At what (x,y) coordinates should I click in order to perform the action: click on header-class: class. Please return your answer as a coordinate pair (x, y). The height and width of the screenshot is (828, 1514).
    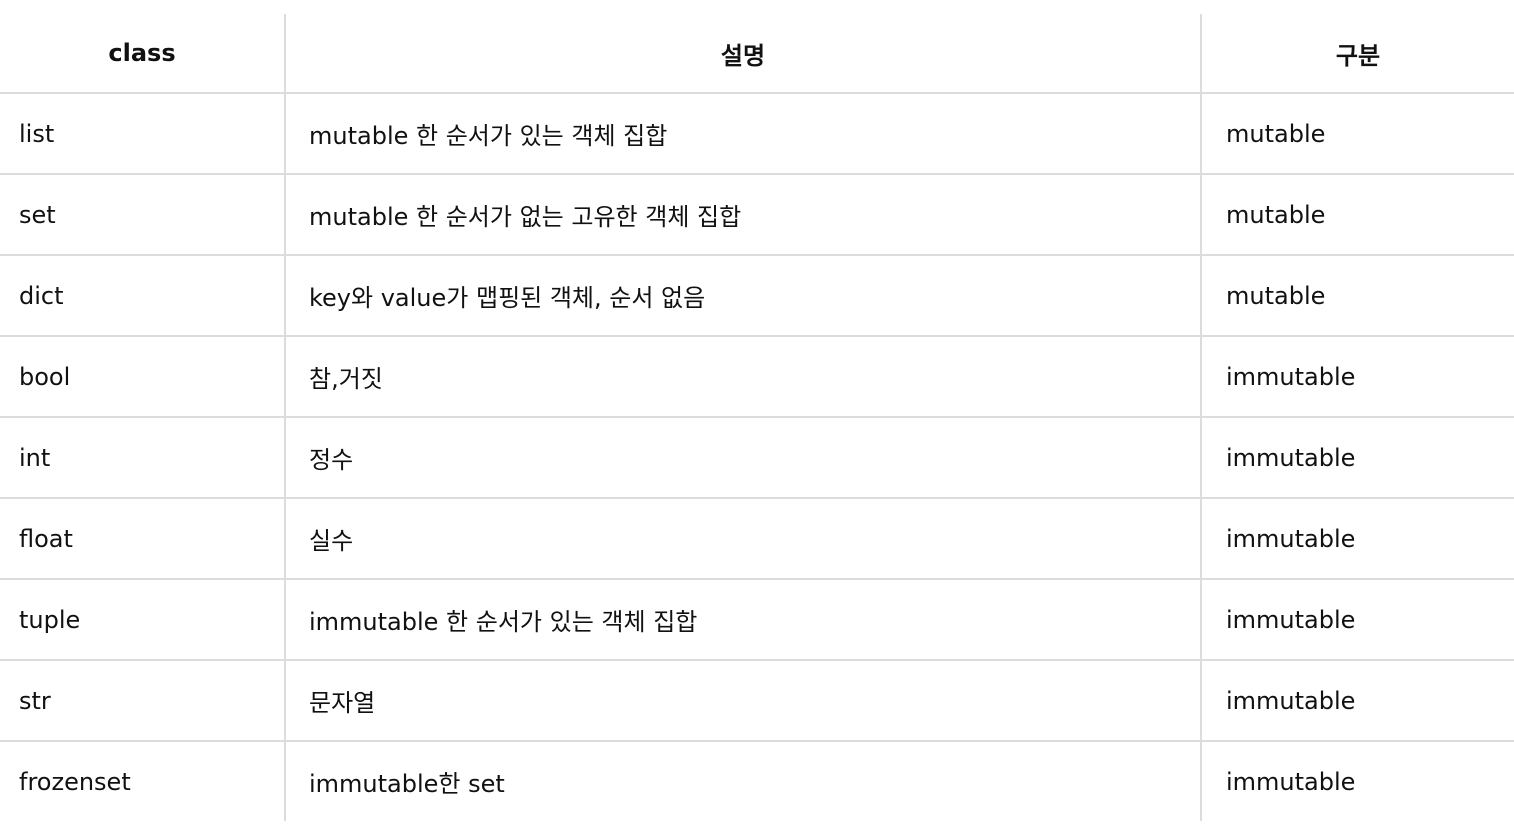
    Looking at the image, I should click on (143, 54).